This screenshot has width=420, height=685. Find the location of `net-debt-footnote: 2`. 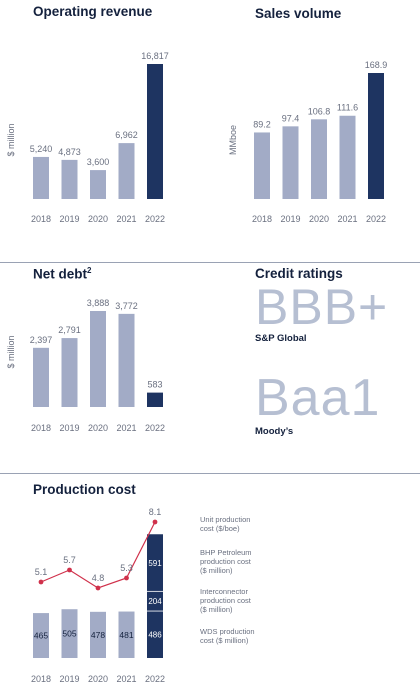

net-debt-footnote: 2 is located at coordinates (89, 270).